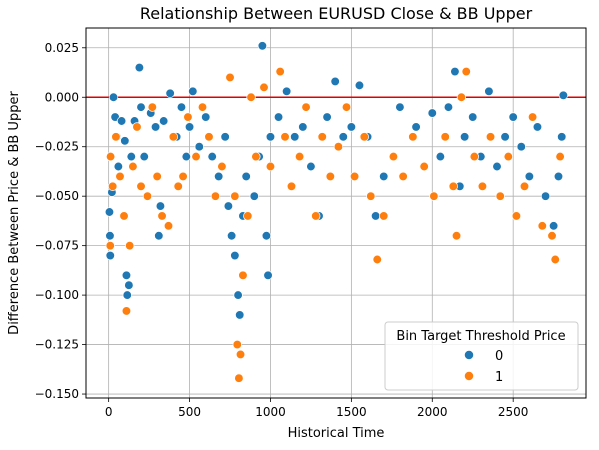 The image size is (599, 450). Describe the element at coordinates (57, 394) in the screenshot. I see `y-tick-label: −0.150` at that location.